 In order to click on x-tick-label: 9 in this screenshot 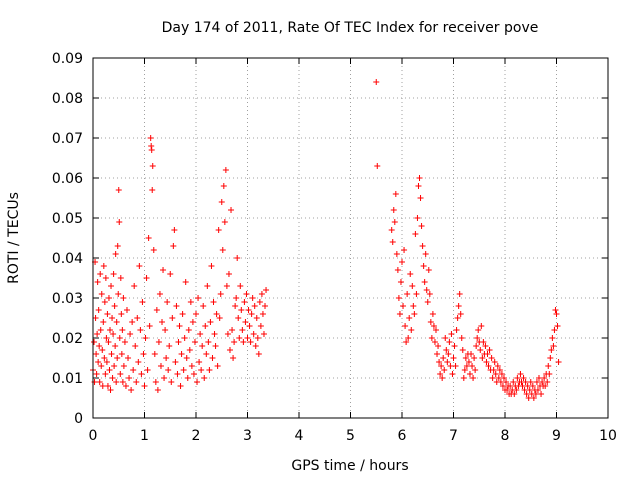, I will do `click(556, 436)`.